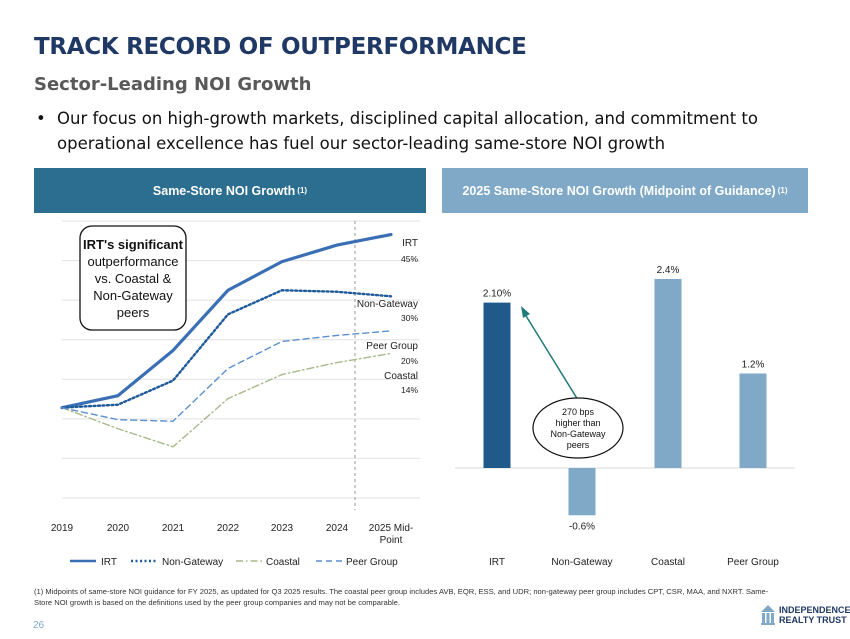  I want to click on callout-arrow-line, so click(550, 355).